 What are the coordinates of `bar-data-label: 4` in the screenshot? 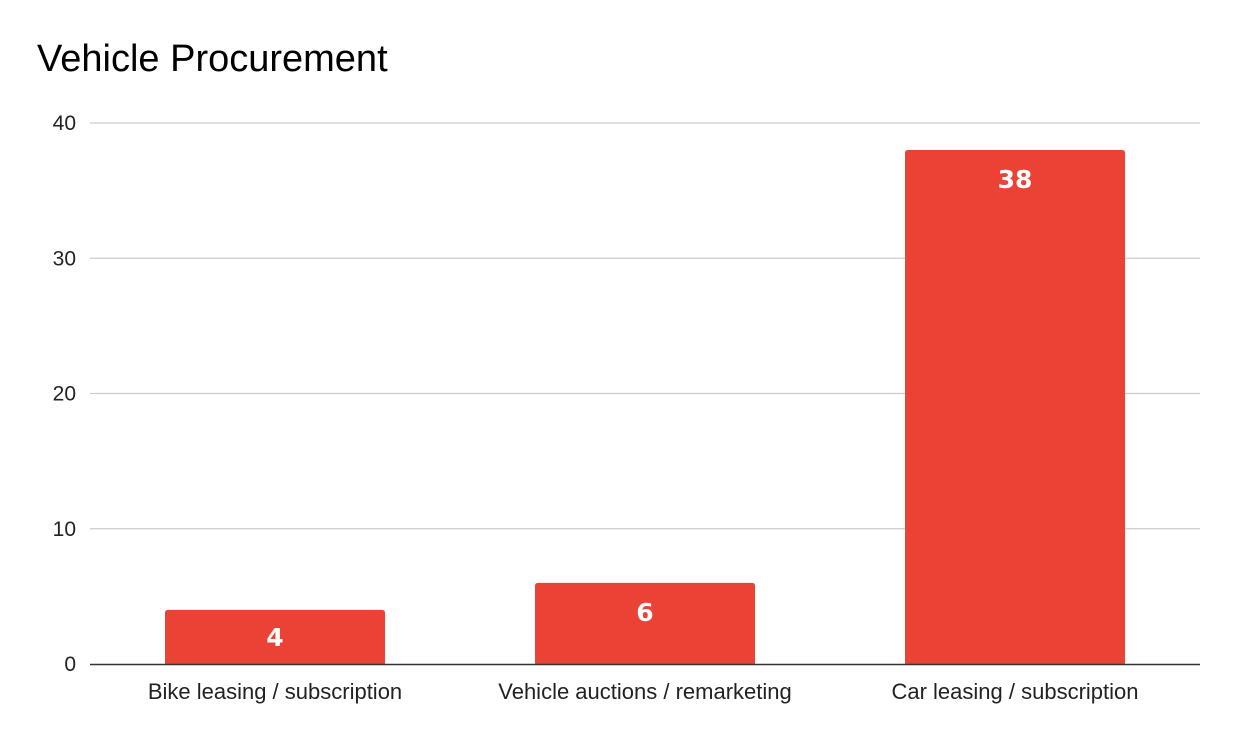 It's located at (274, 637).